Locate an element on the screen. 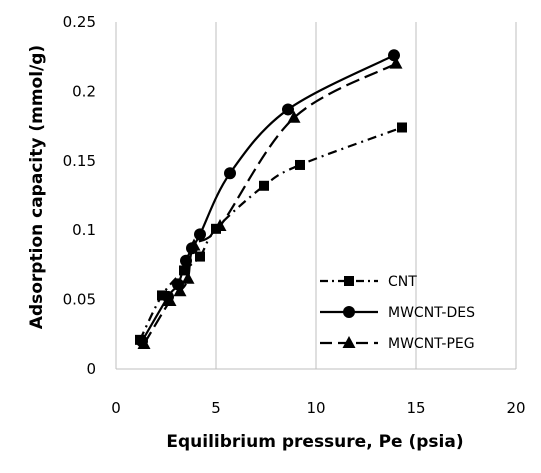 The image size is (541, 473). y-tick-label: 0.2 is located at coordinates (84, 91).